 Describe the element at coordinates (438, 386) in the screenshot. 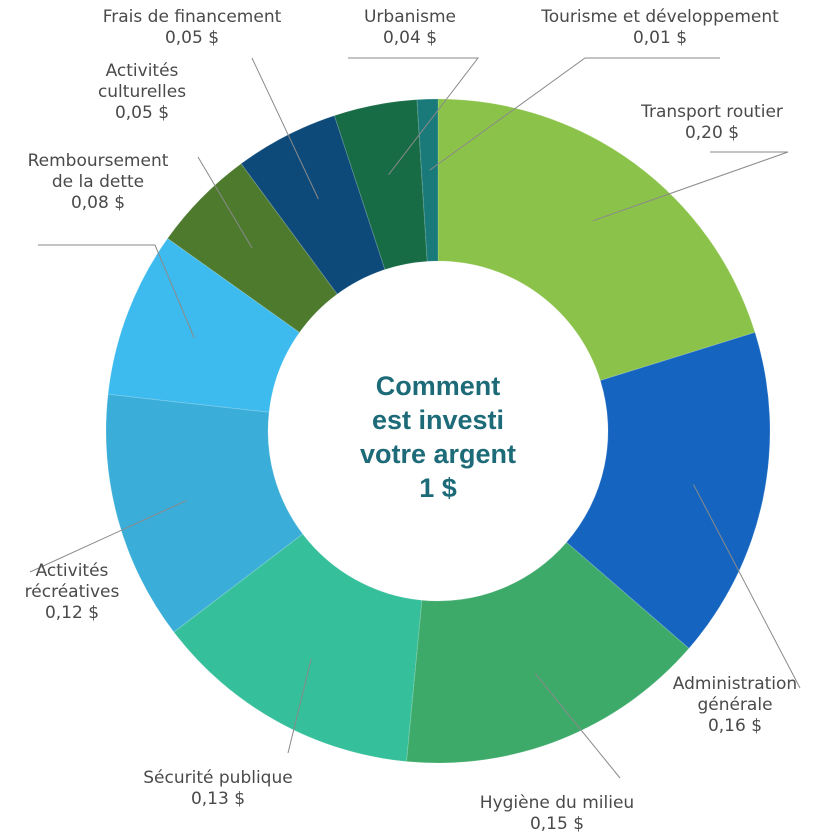

I see `center-line-1: Comment` at that location.